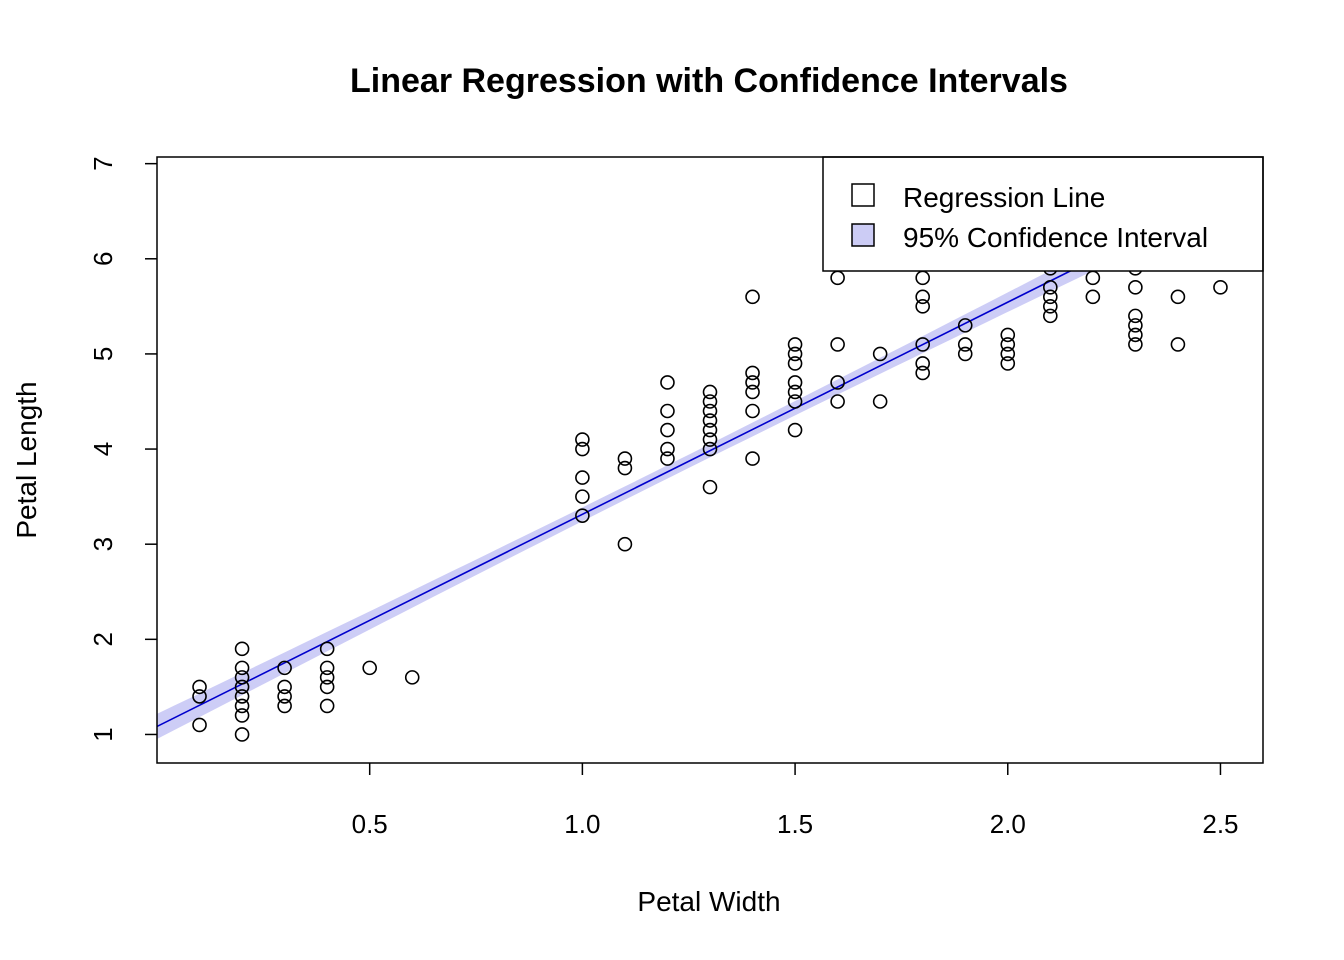 Image resolution: width=1344 pixels, height=960 pixels. I want to click on x-tick-label: 2.5, so click(1220, 824).